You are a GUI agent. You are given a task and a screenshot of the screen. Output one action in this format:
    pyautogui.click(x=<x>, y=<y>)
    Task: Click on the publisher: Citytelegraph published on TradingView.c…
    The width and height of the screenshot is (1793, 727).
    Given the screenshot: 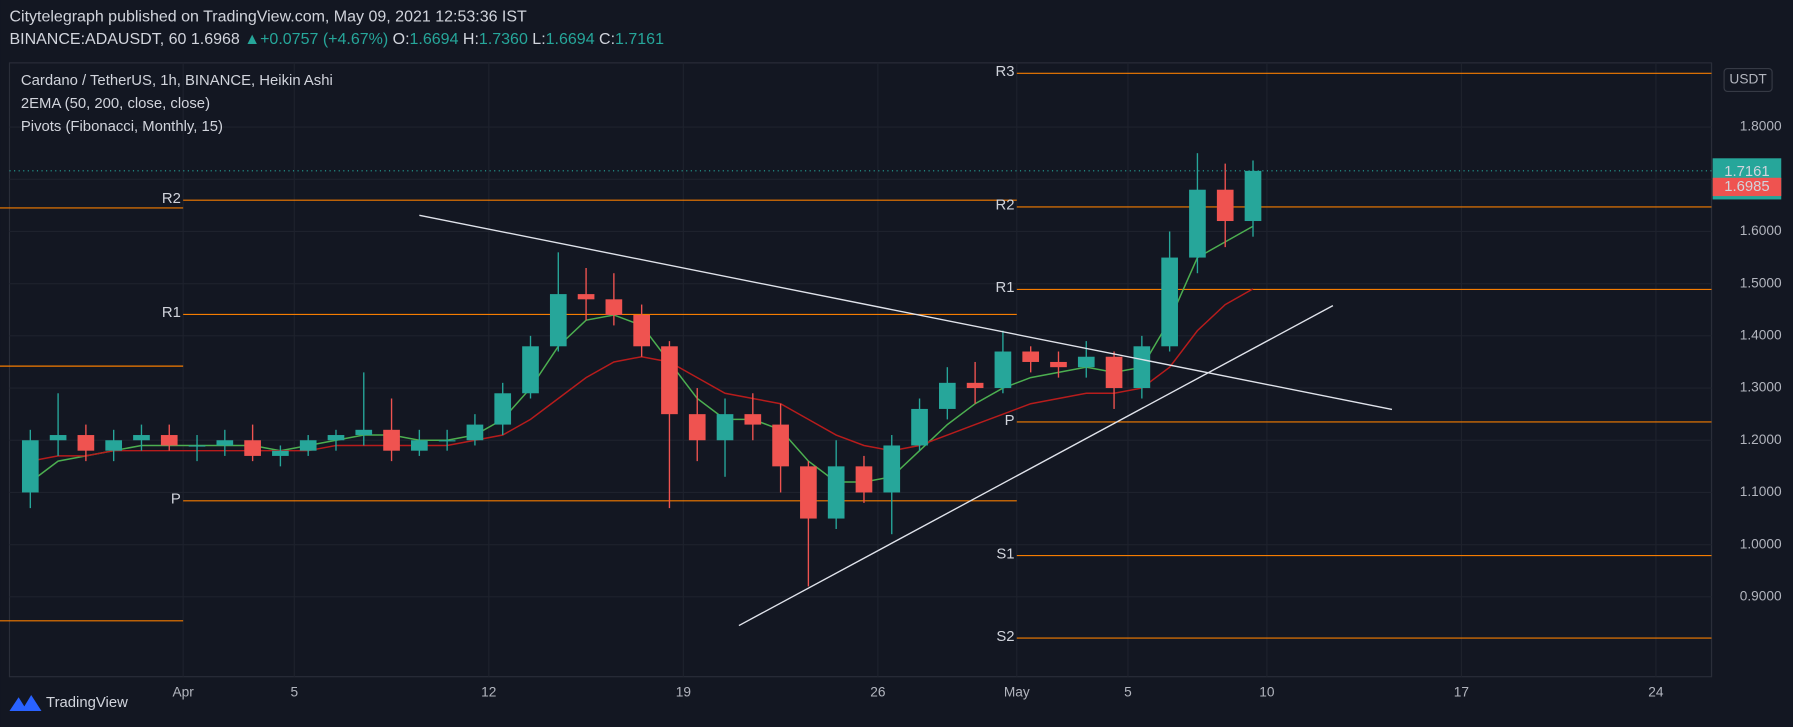 What is the action you would take?
    pyautogui.click(x=268, y=16)
    